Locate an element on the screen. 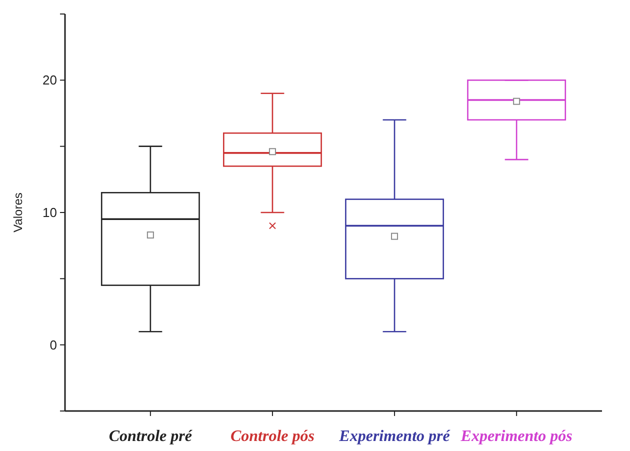  x-tick-label: Controle pós is located at coordinates (272, 436).